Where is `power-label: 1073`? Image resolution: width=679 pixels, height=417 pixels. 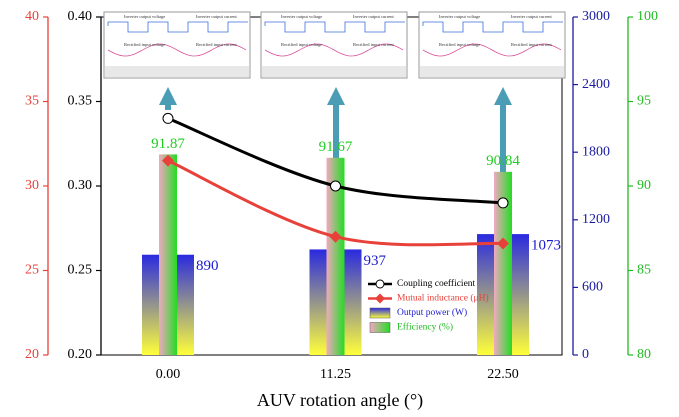 power-label: 1073 is located at coordinates (546, 246).